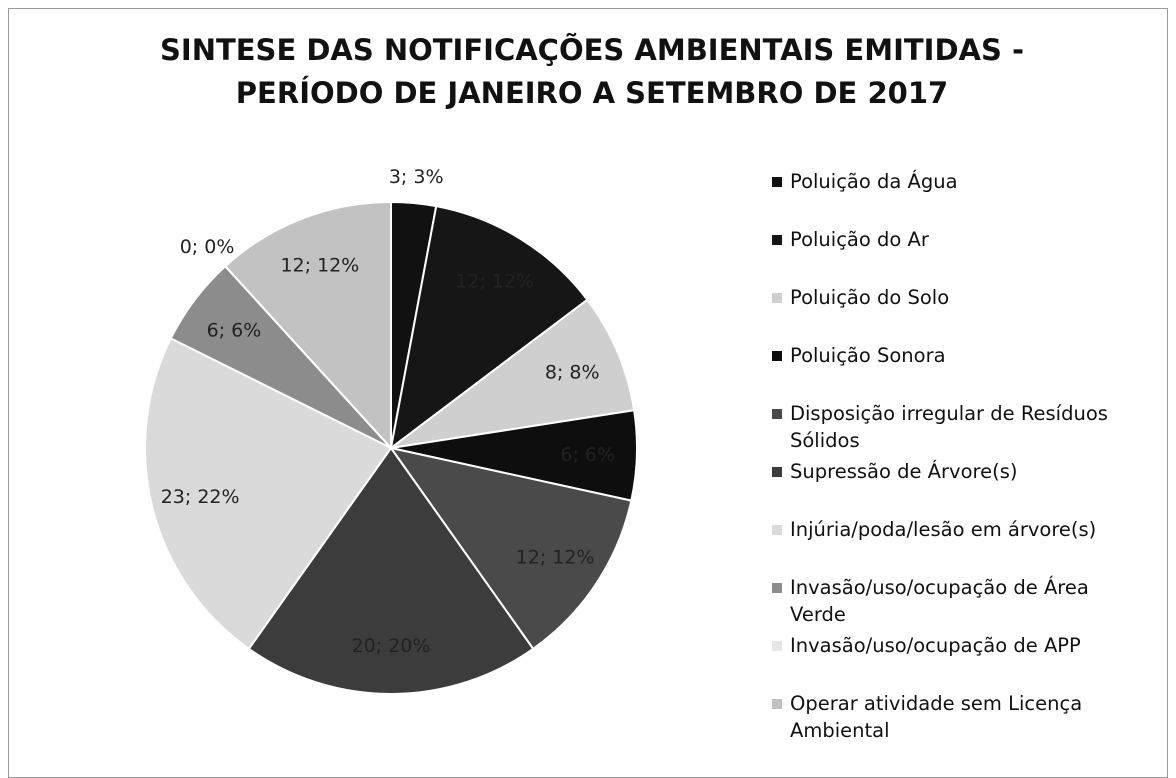  Describe the element at coordinates (969, 661) in the screenshot. I see `legend-item: Invasão/uso/ocupação de APP` at that location.